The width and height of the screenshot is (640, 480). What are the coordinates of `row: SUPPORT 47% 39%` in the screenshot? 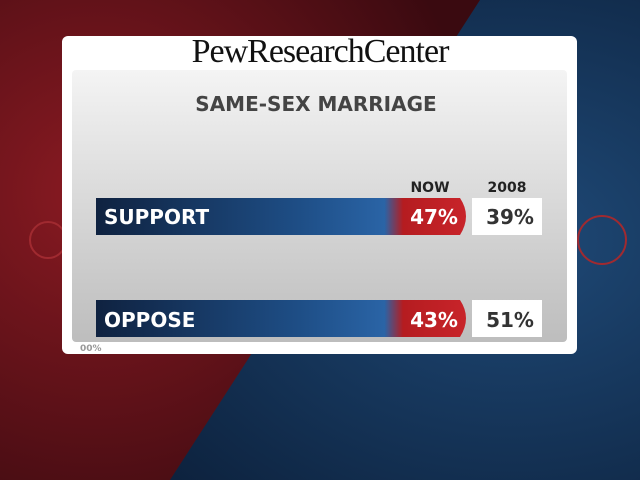 It's located at (319, 216).